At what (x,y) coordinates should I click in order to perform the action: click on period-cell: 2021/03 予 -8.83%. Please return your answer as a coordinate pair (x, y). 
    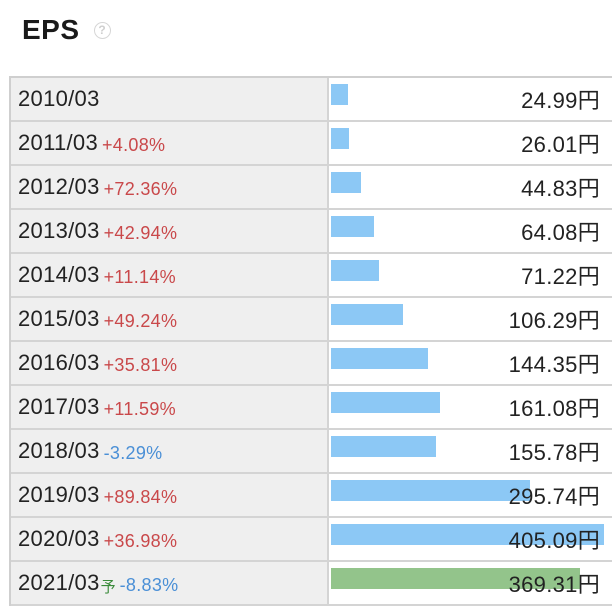
    Looking at the image, I should click on (170, 583).